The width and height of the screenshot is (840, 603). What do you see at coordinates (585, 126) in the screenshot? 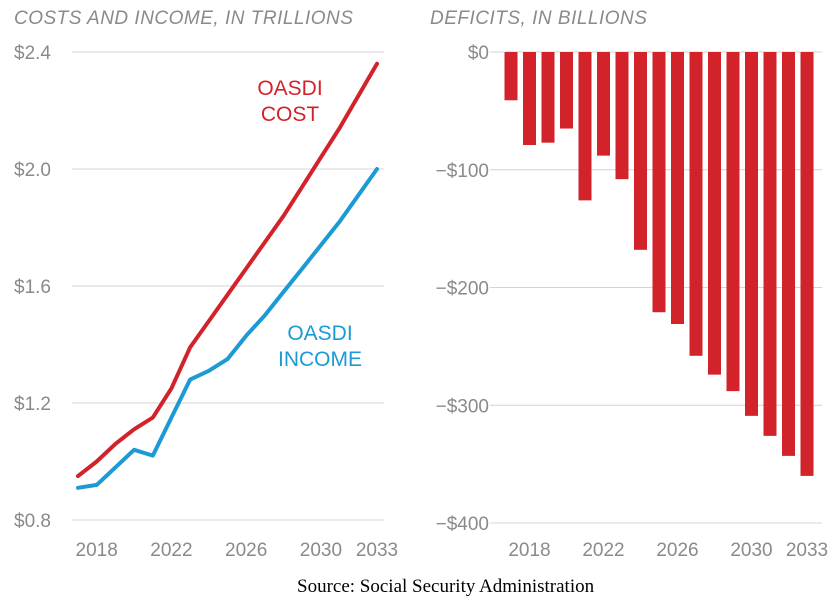
I see `deficit-bar-2021` at bounding box center [585, 126].